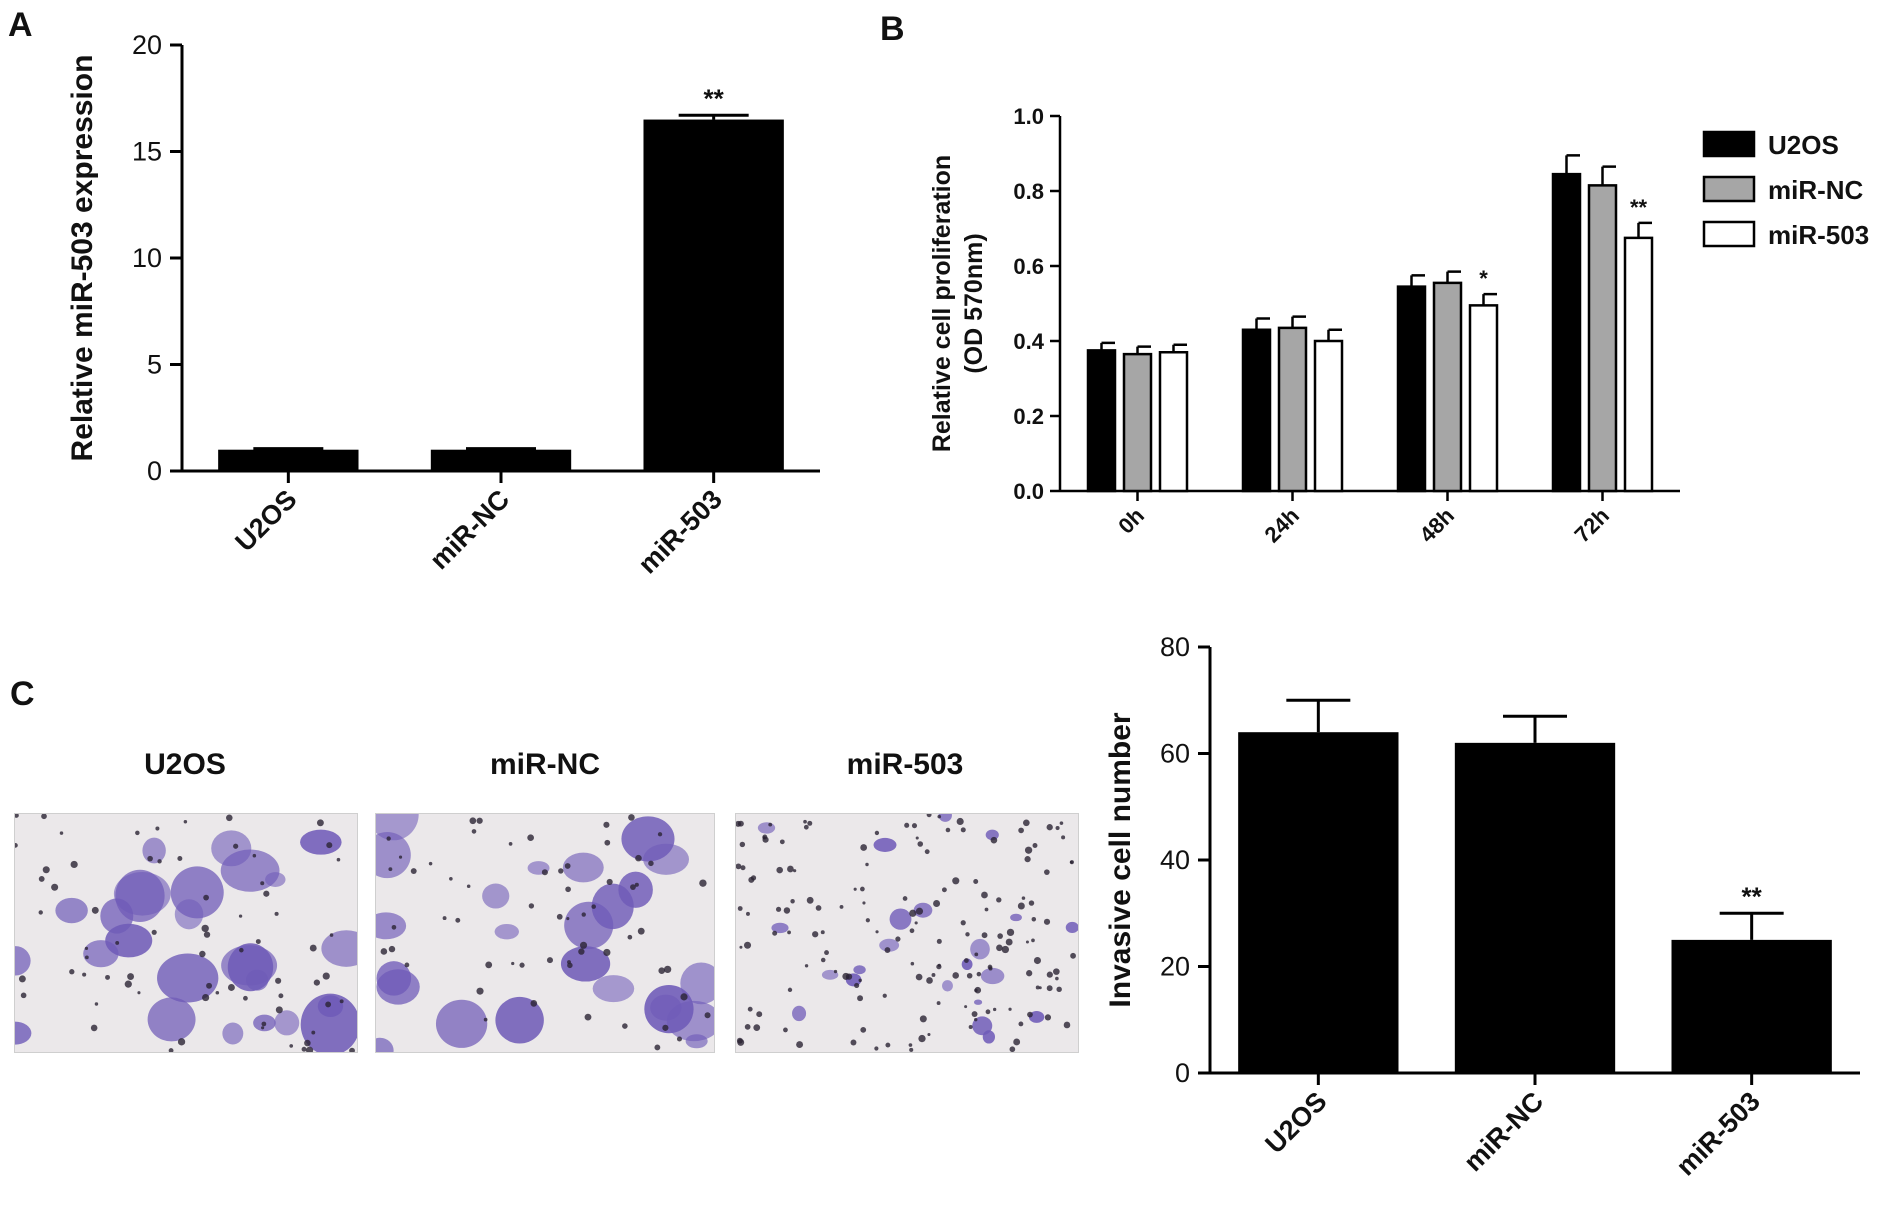  Describe the element at coordinates (185, 764) in the screenshot. I see `image-label-u2os: U2OS` at that location.